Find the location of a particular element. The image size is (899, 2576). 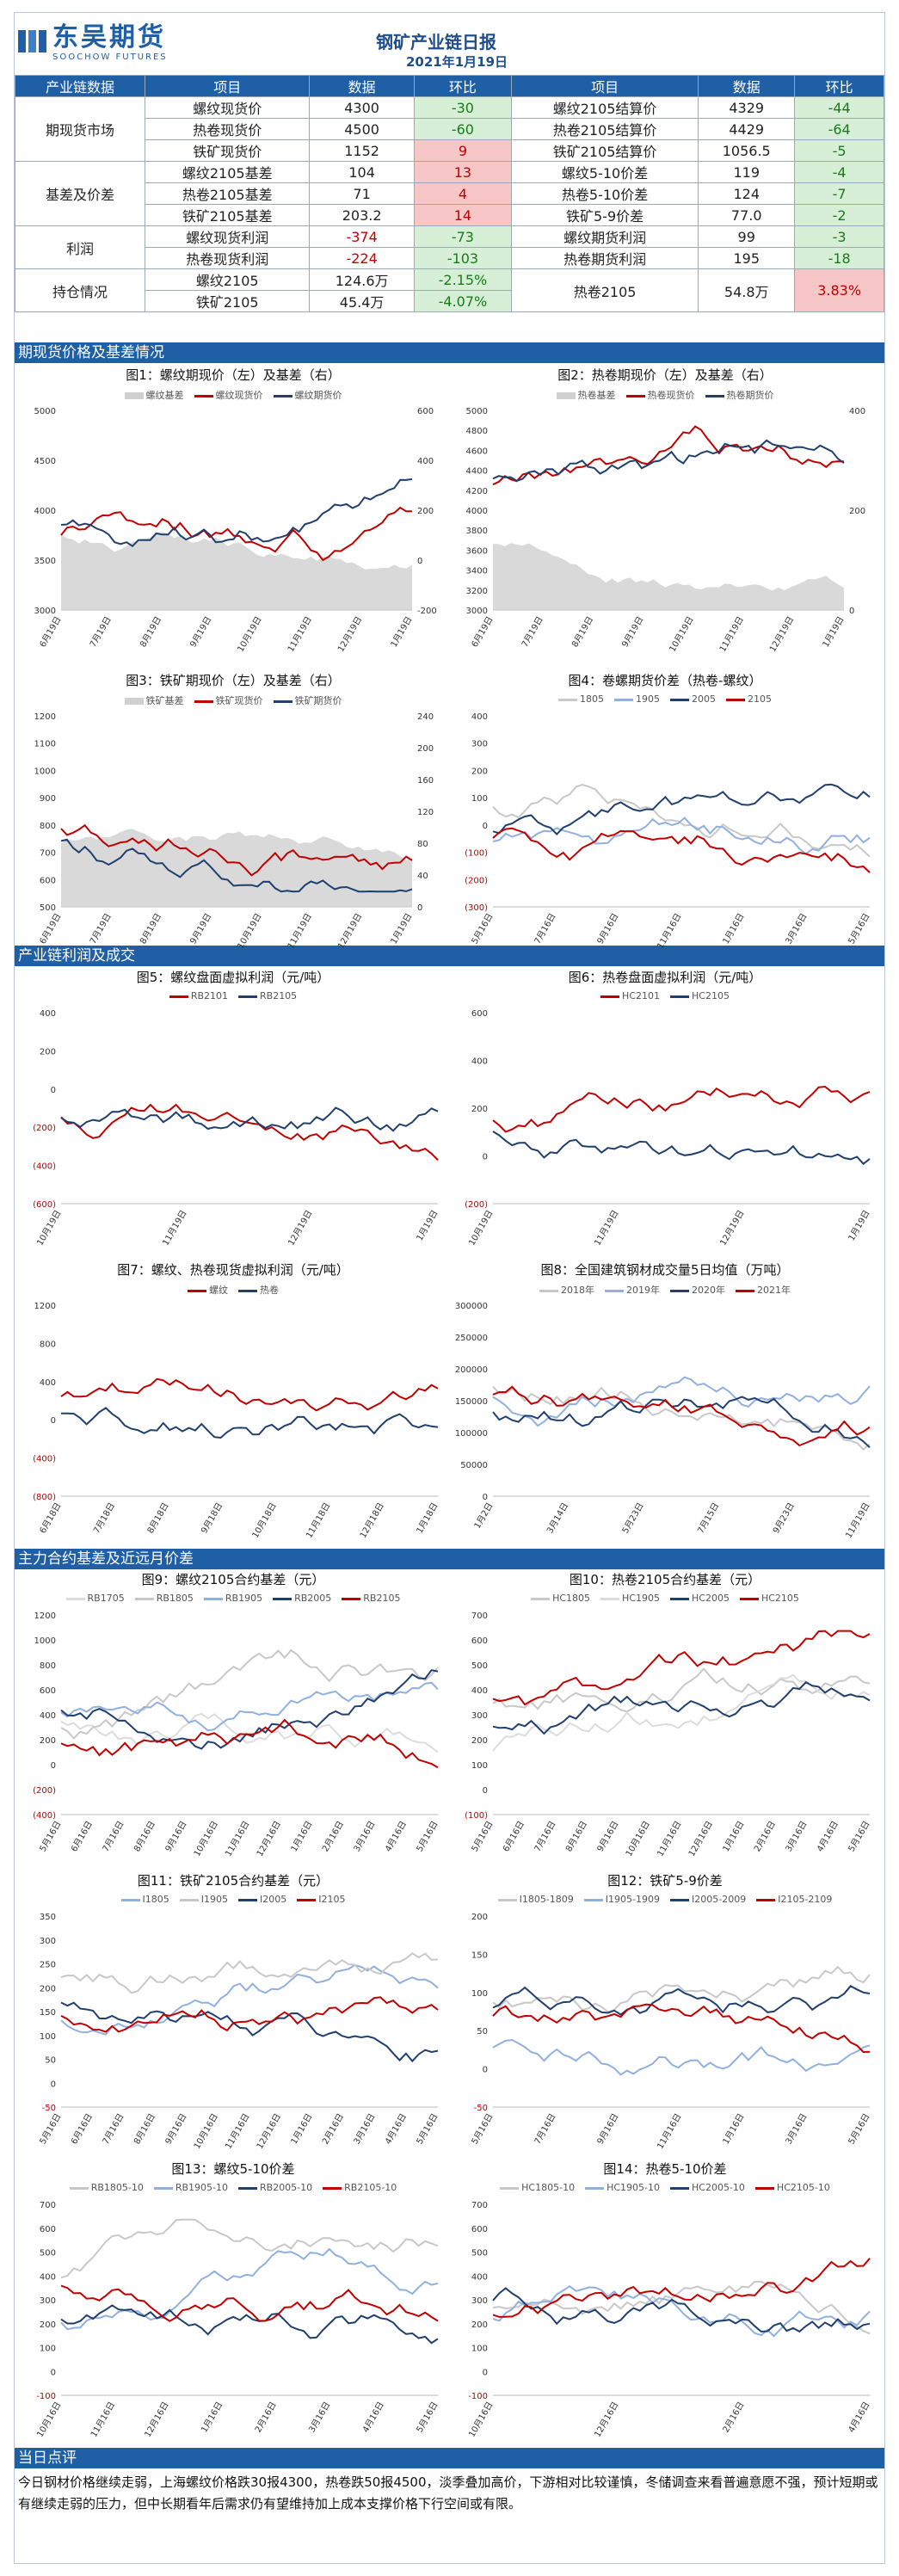

y-tick-label: 3000 is located at coordinates (477, 611).